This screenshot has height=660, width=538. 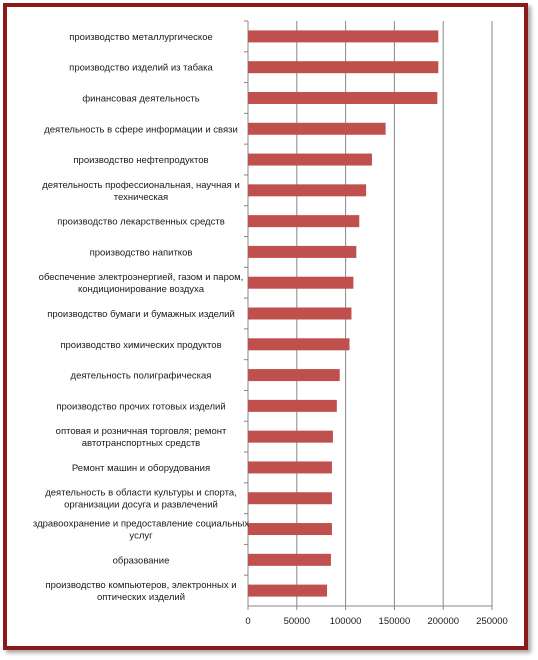 I want to click on category-label: деятельность профессиональная, научная и, so click(x=141, y=185).